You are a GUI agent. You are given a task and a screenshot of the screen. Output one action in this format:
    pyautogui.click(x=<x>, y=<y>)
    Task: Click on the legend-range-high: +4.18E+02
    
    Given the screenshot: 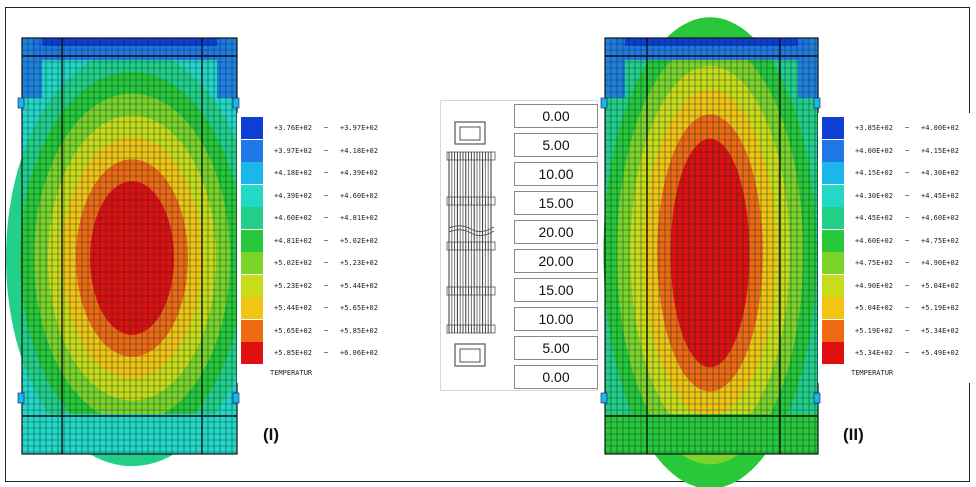 What is the action you would take?
    pyautogui.click(x=359, y=150)
    